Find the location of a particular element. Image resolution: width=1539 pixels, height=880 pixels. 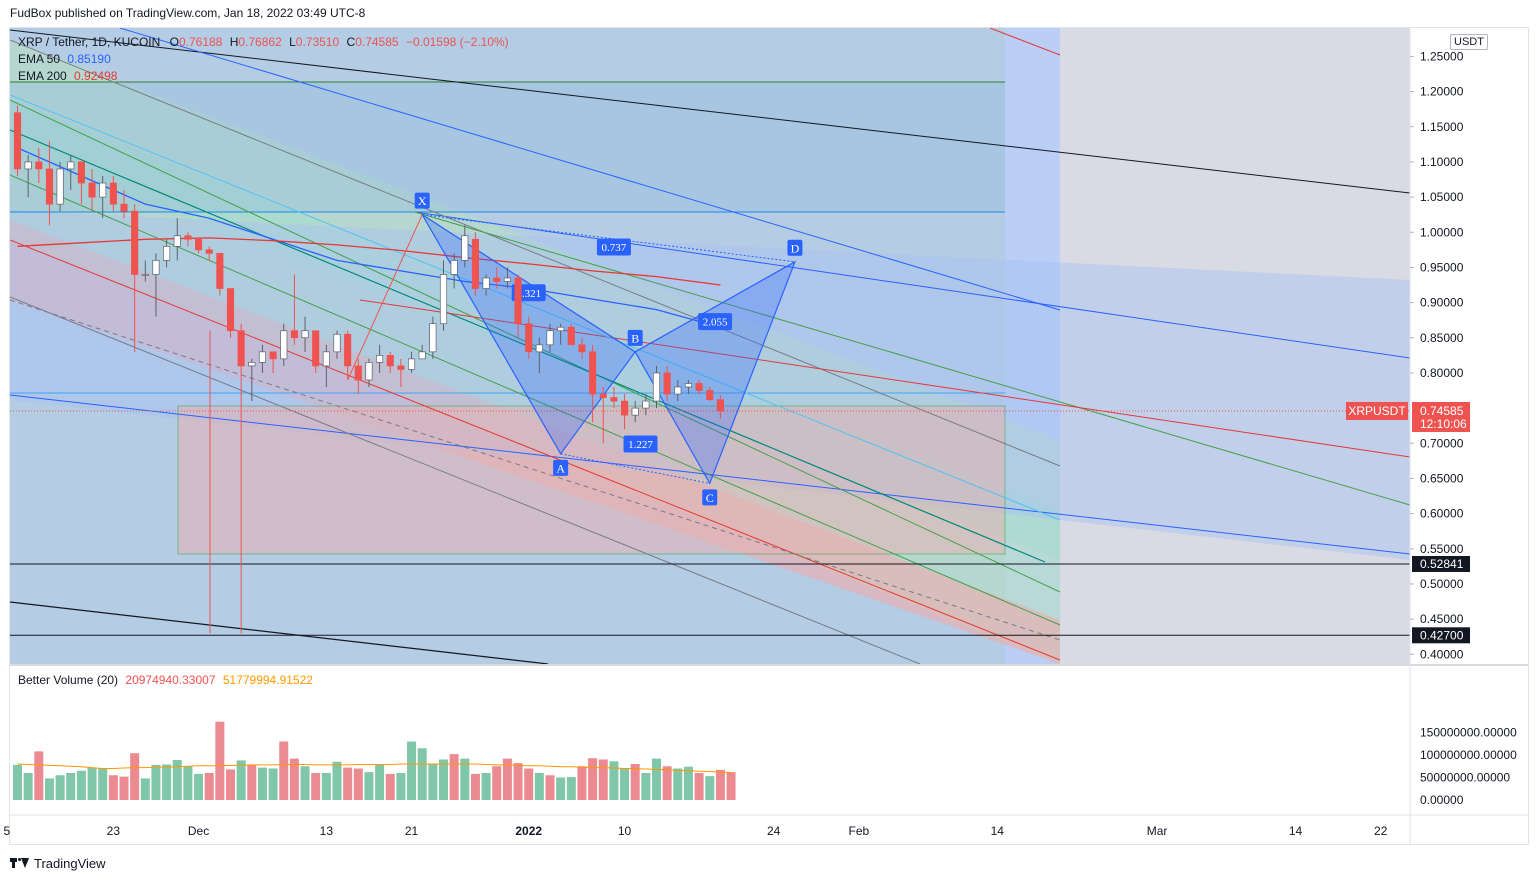

price-tick-label: 0.85000 is located at coordinates (1442, 338).